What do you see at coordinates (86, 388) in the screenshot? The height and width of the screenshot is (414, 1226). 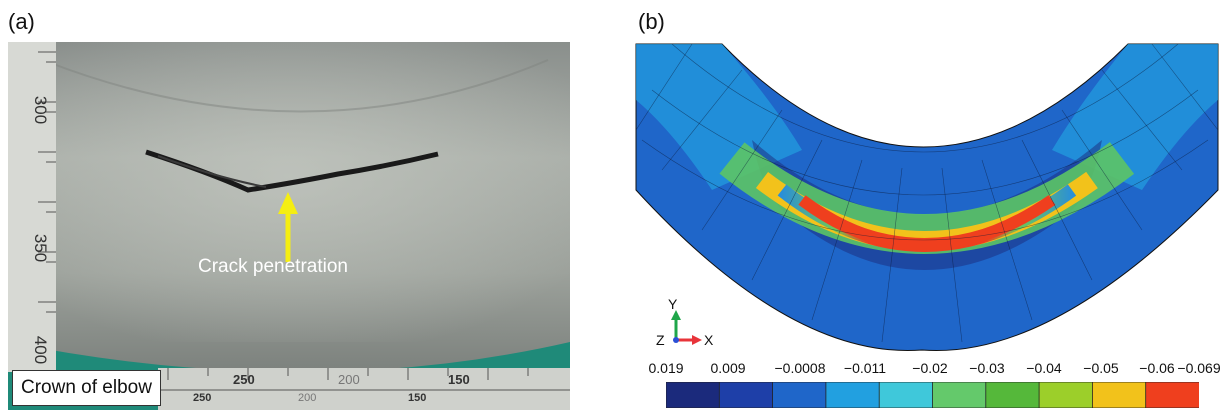 I see `photo-caption: Crown of elbow` at bounding box center [86, 388].